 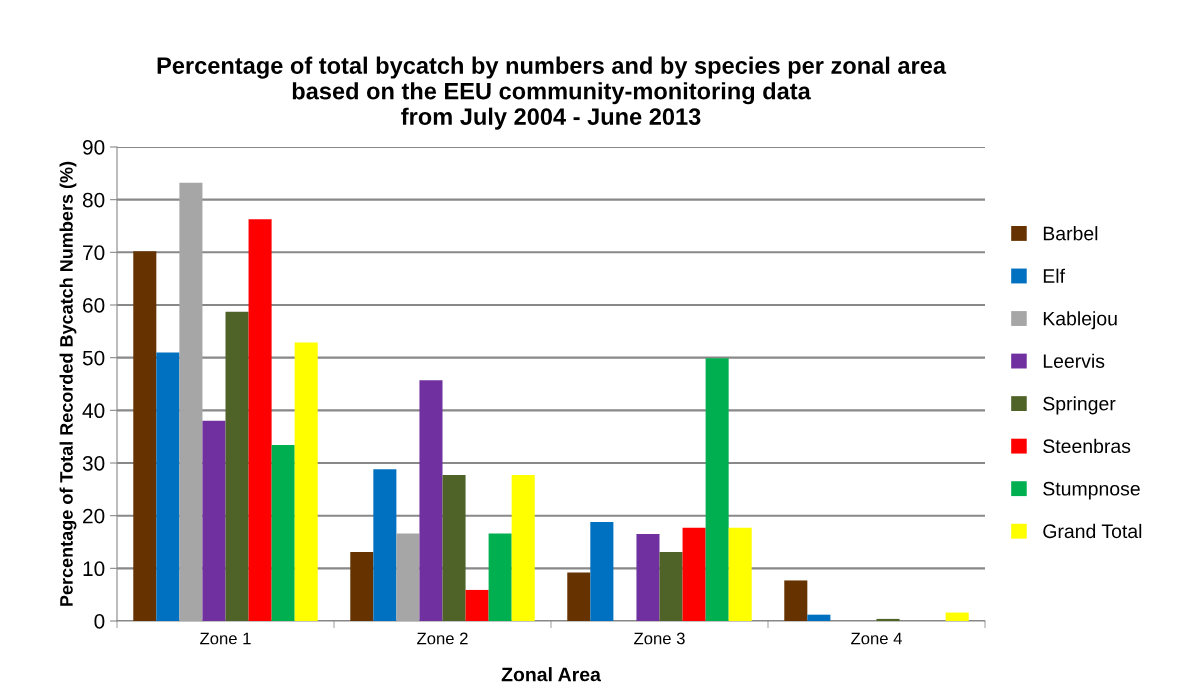 What do you see at coordinates (68, 383) in the screenshot?
I see `y-axis-title: Percentage of Total Recorded Bycatch Numbers (%)` at bounding box center [68, 383].